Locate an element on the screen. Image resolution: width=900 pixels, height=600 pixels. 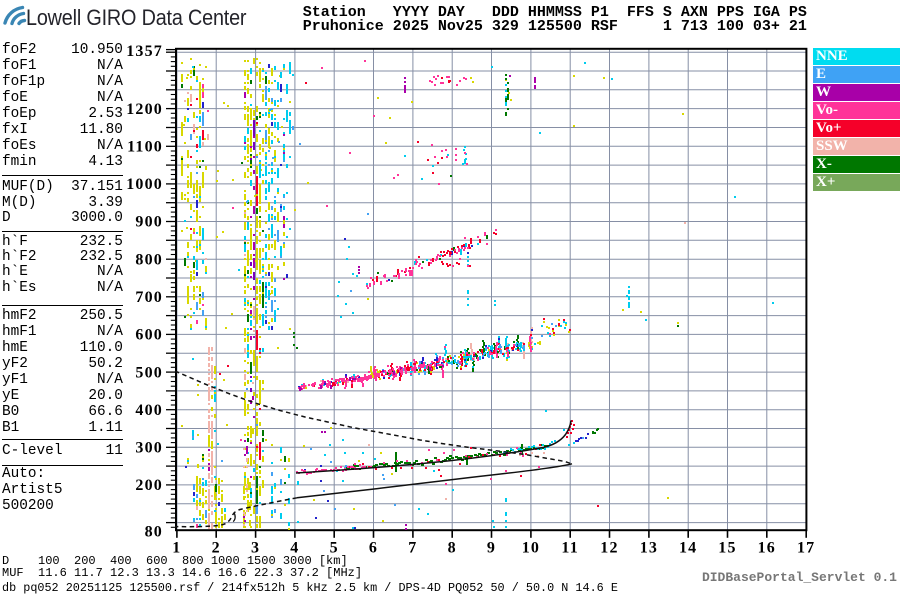
svg-text: 9 is located at coordinates (491, 548).